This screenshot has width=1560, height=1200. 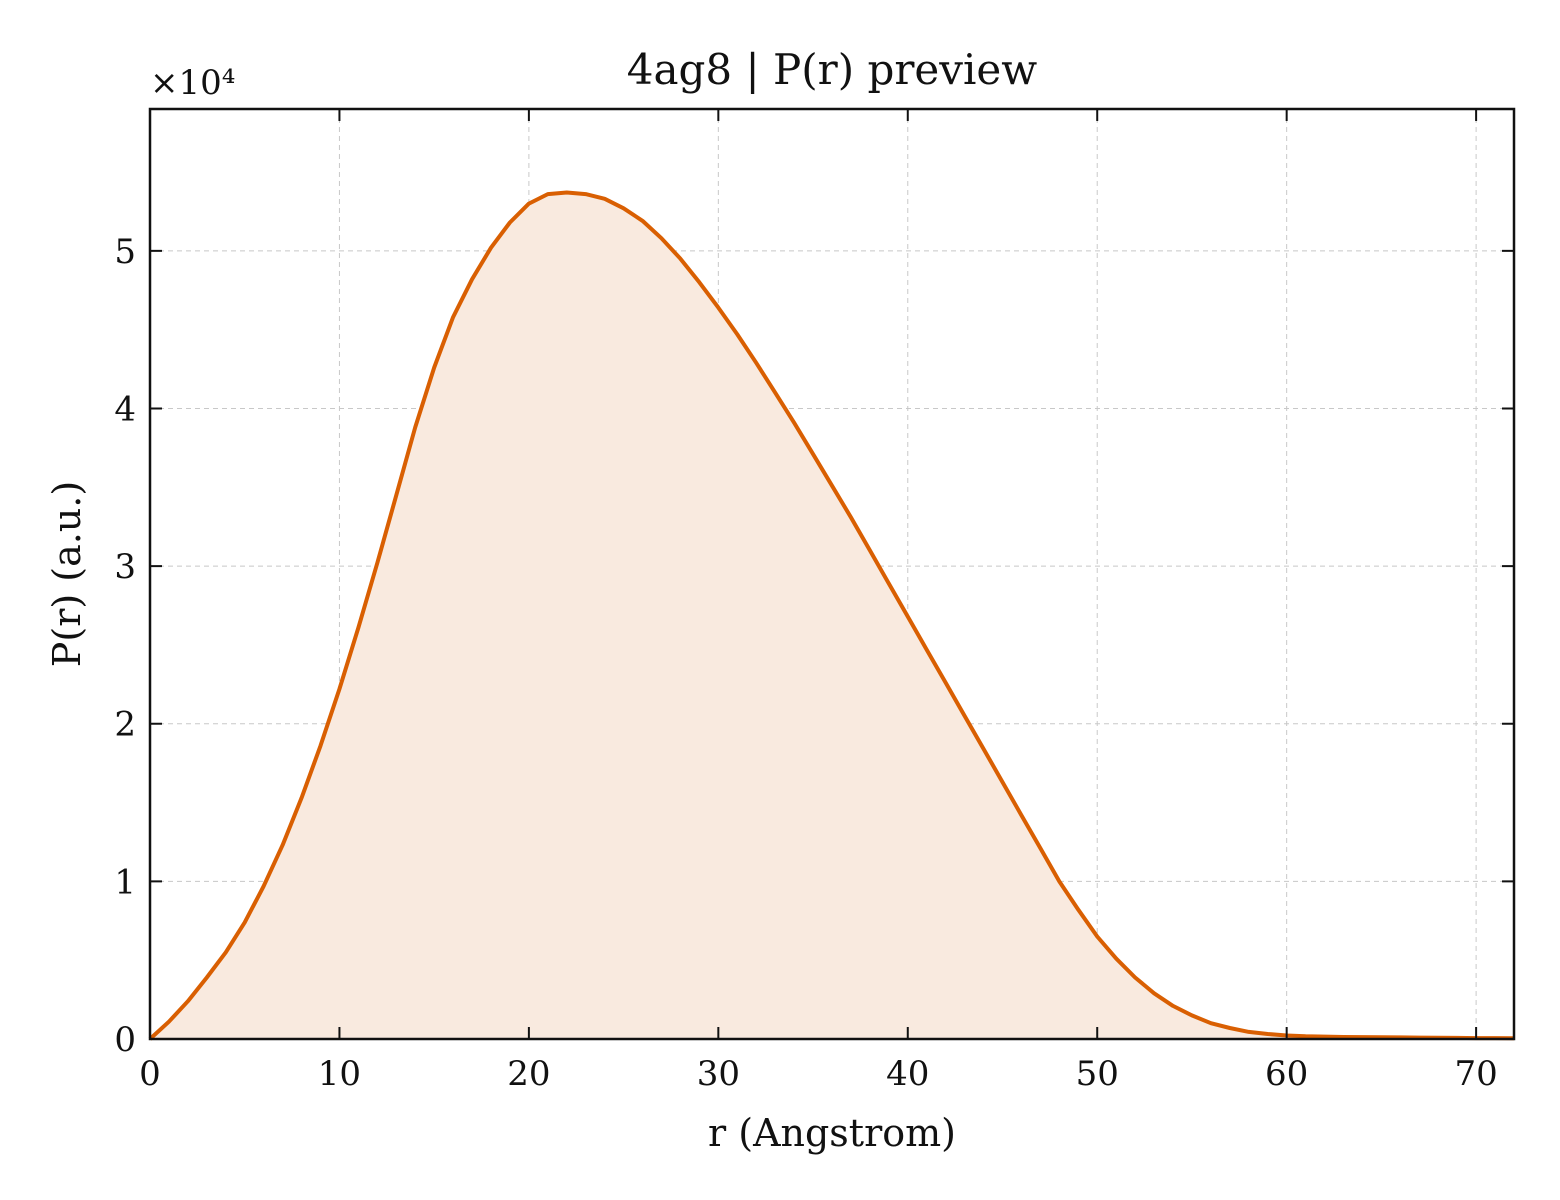 I want to click on x-tick-label: 60, so click(x=1286, y=1074).